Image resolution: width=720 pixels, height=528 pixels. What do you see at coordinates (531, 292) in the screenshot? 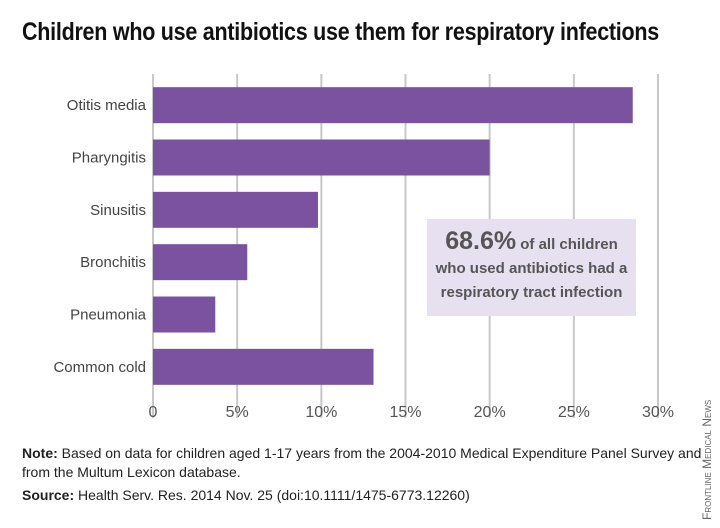
I see `callout-line3: respiratory tract infection` at bounding box center [531, 292].